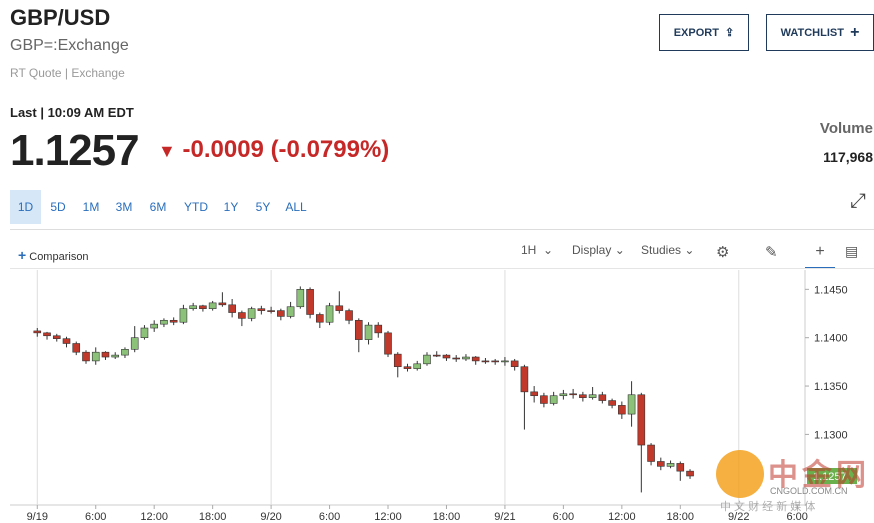  I want to click on watchlist-button: WATCHLIST +, so click(820, 32).